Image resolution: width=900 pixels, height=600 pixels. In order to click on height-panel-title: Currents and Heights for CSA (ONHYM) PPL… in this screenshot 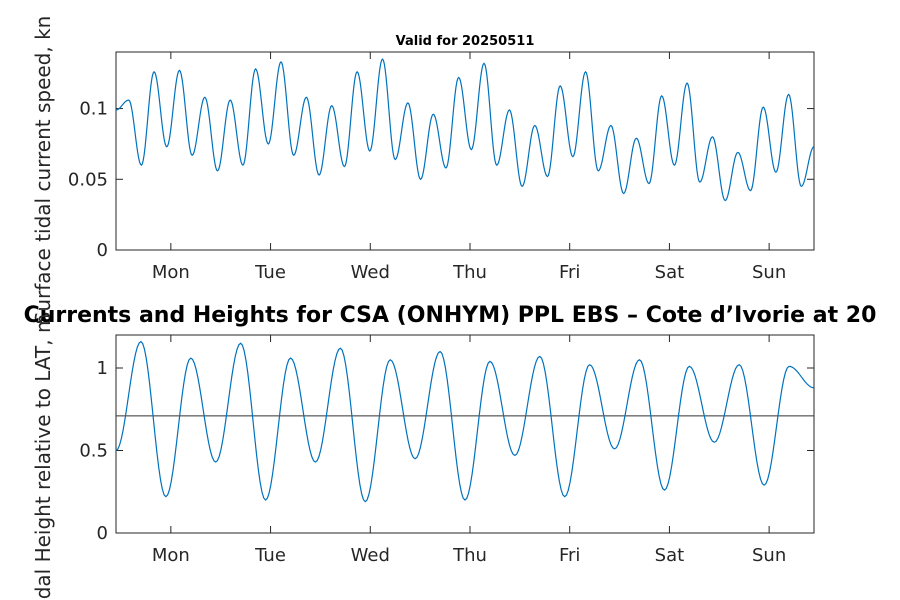, I will do `click(450, 315)`.